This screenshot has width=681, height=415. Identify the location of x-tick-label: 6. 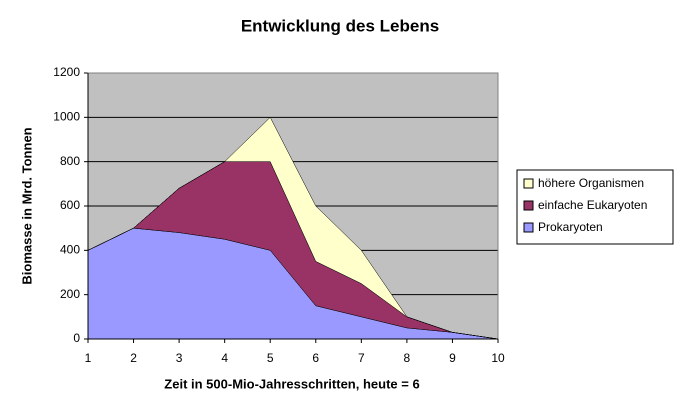
(315, 358).